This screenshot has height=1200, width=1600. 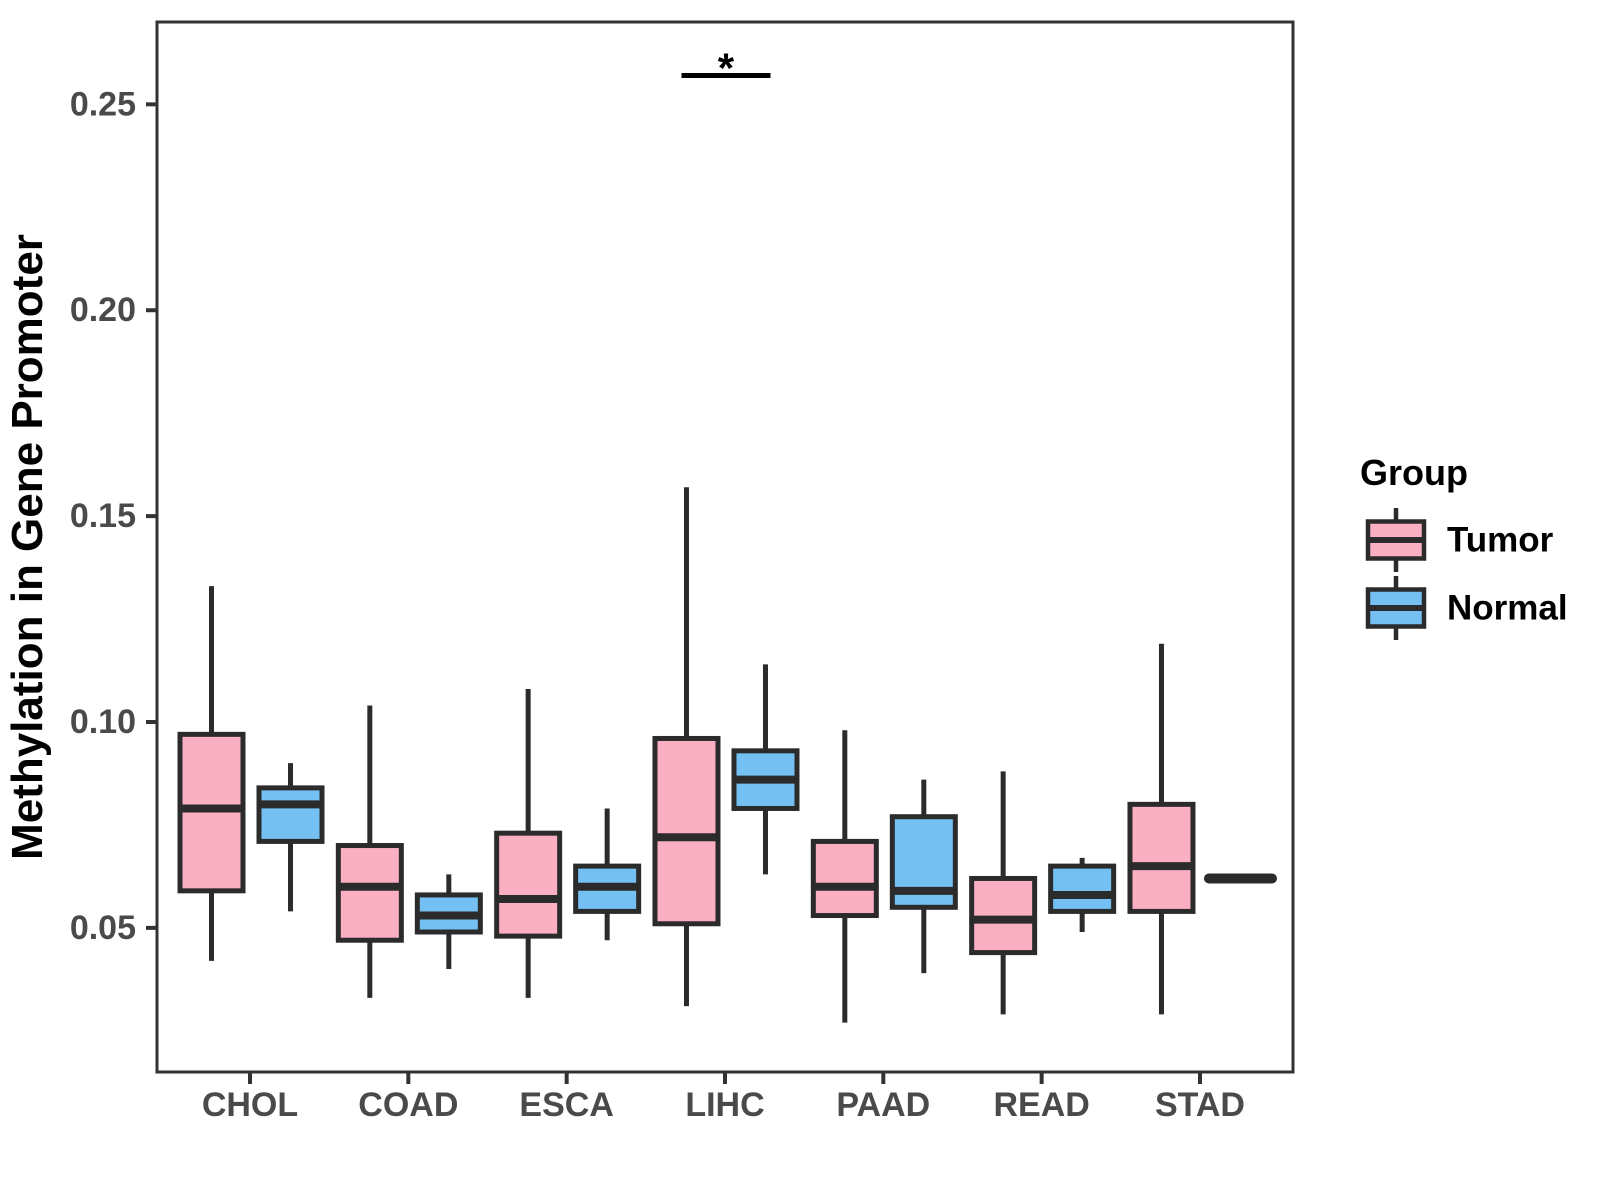 I want to click on y-axis-title: Methylation in Gene Promoter, so click(x=27, y=547).